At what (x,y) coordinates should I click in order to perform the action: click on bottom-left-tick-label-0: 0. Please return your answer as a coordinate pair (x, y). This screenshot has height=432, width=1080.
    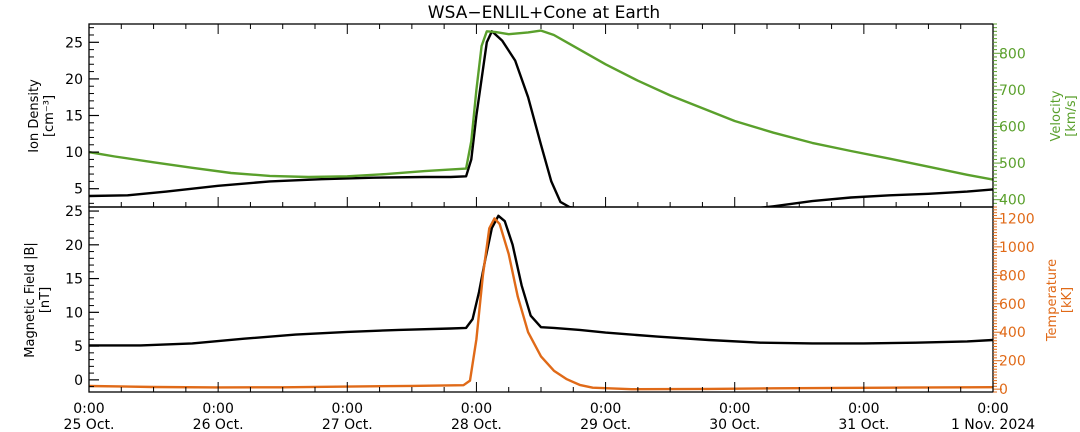
    Looking at the image, I should click on (78, 381).